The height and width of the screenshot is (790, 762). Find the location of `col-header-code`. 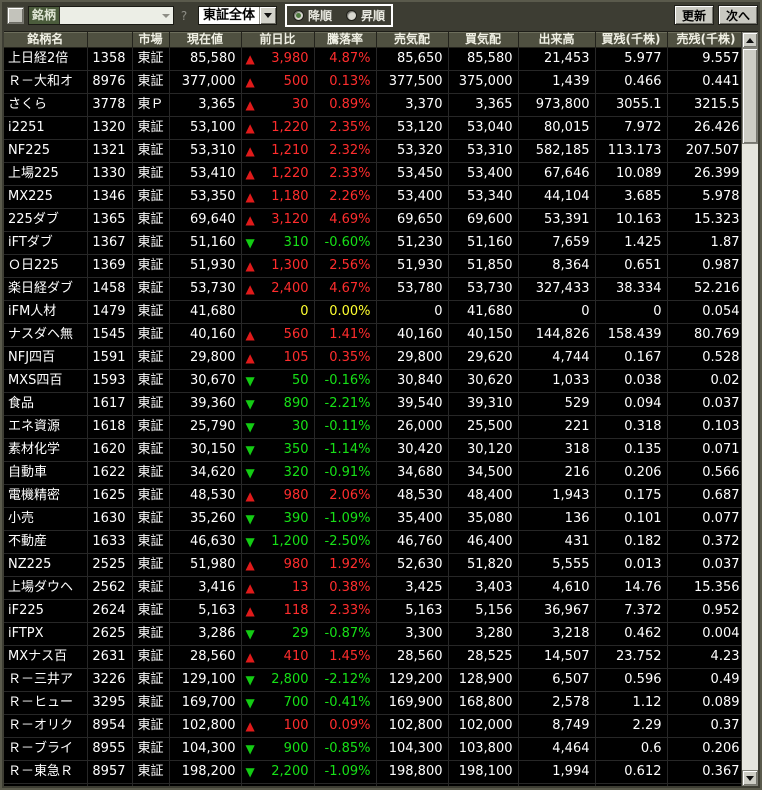

col-header-code is located at coordinates (110, 40).